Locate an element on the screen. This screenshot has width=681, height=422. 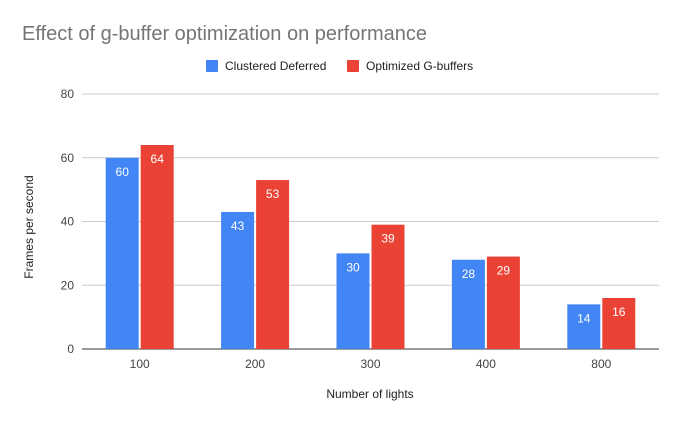
legend-label: Clustered Deferred is located at coordinates (275, 66).